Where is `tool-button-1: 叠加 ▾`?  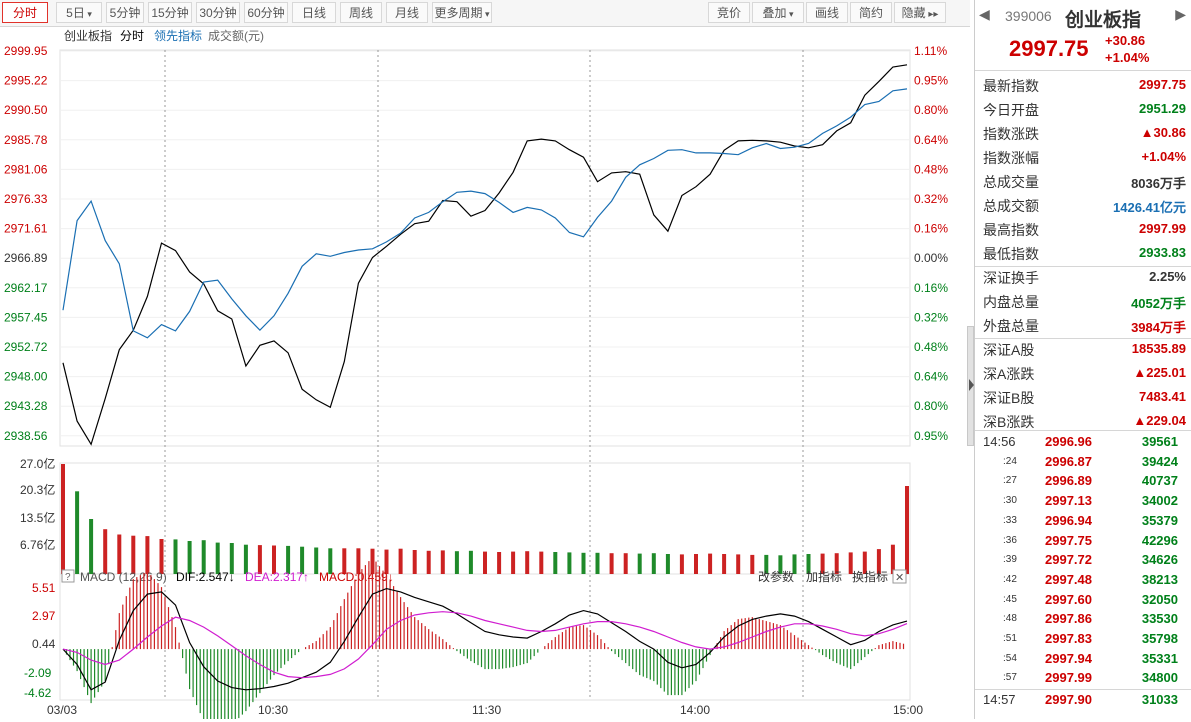
tool-button-1: 叠加 ▾ is located at coordinates (778, 12).